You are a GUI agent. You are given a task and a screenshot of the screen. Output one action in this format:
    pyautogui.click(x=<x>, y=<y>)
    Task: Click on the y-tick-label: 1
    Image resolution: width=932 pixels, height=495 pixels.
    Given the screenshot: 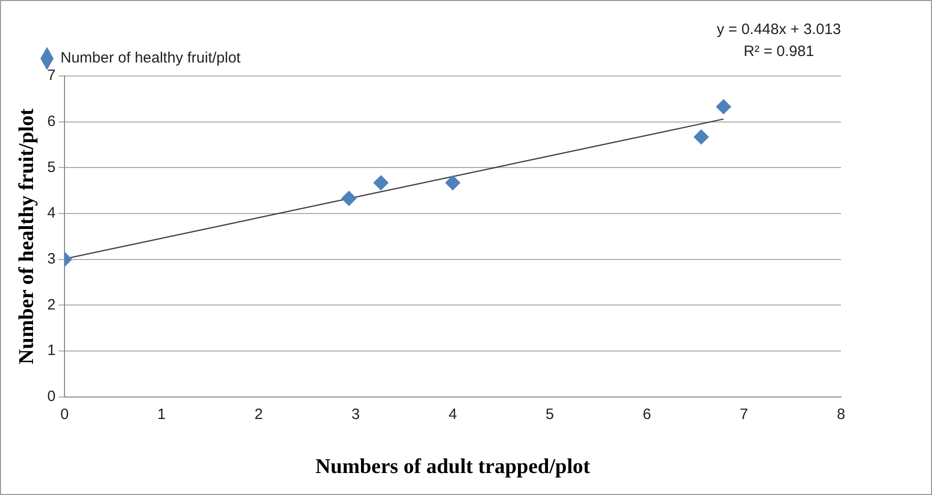 What is the action you would take?
    pyautogui.click(x=51, y=351)
    